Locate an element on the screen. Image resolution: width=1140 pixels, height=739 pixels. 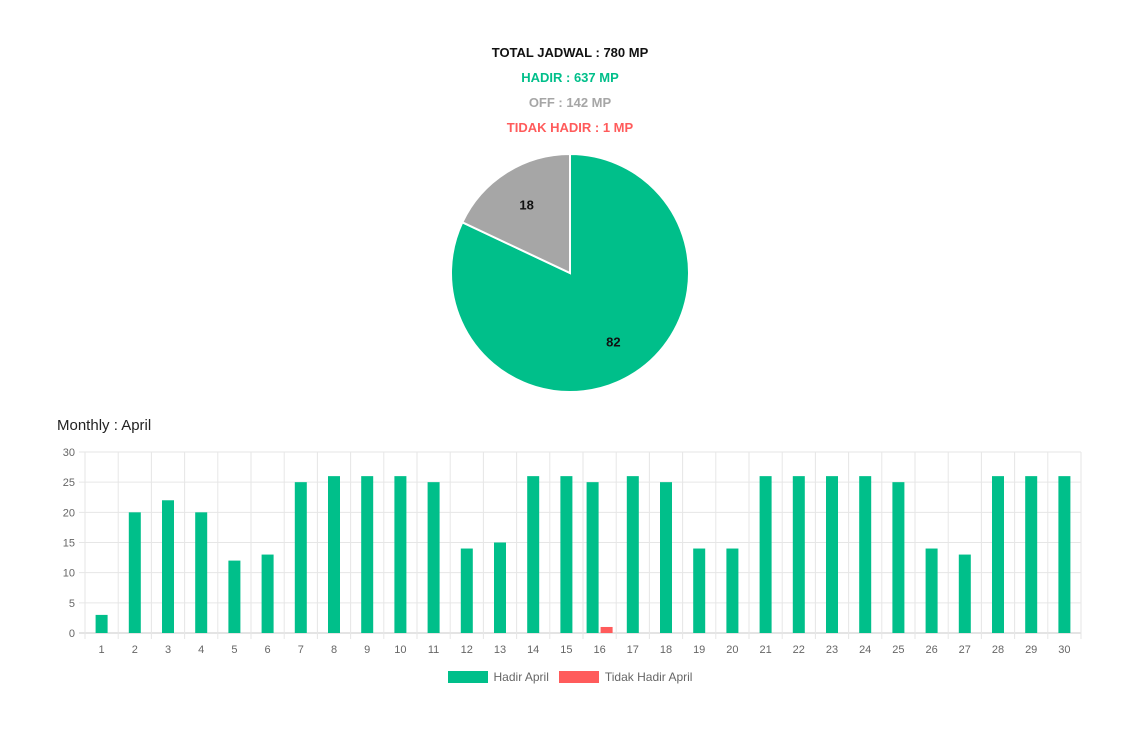
x-tick-label-20: 20 is located at coordinates (732, 650).